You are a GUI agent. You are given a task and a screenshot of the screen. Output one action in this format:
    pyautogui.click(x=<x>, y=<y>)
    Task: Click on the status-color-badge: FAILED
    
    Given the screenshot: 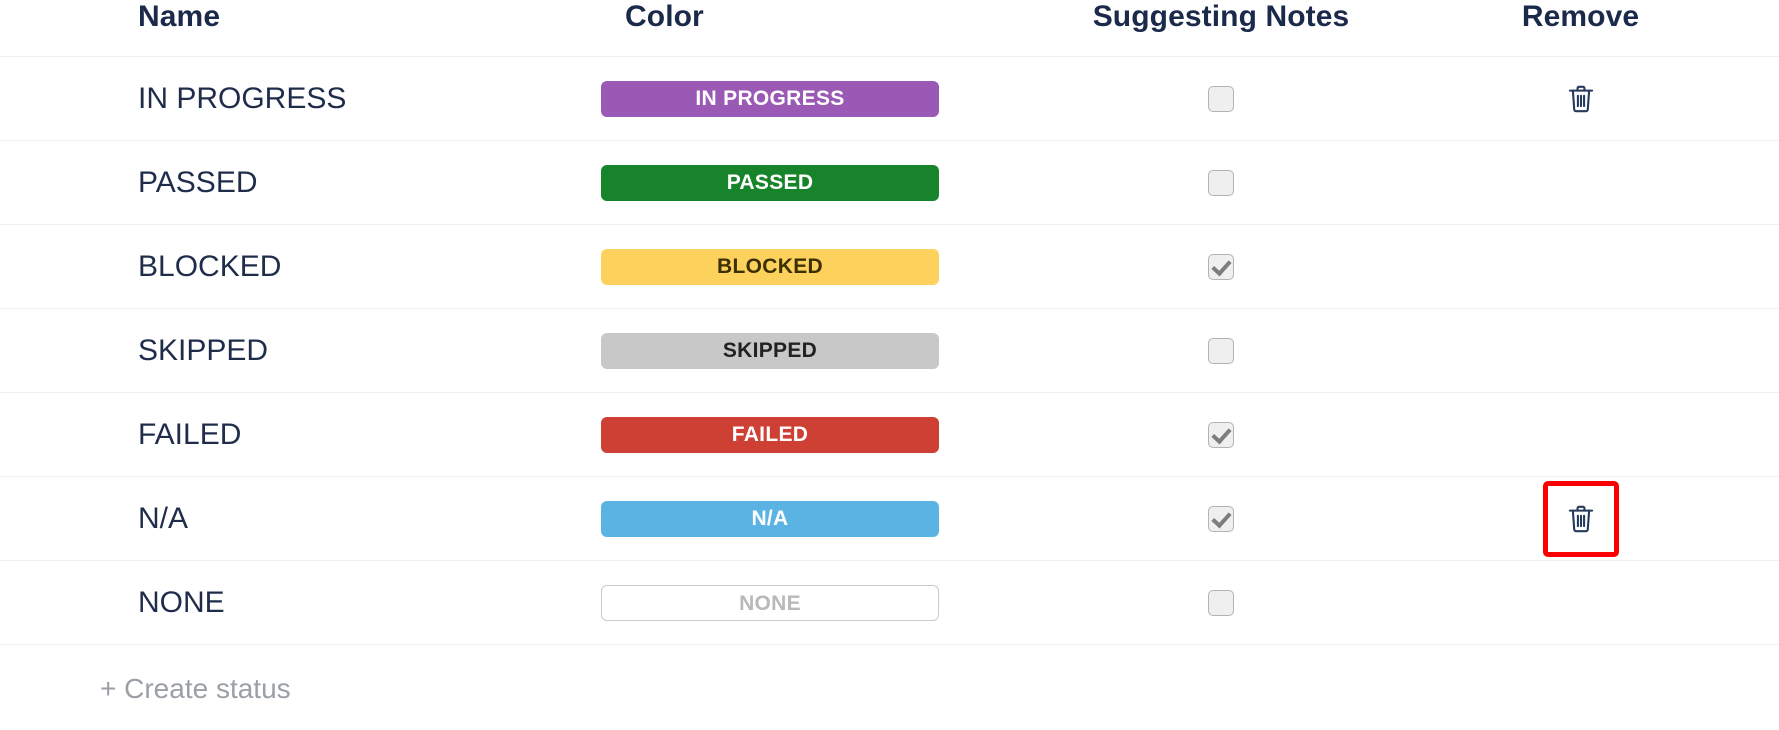 What is the action you would take?
    pyautogui.click(x=770, y=434)
    